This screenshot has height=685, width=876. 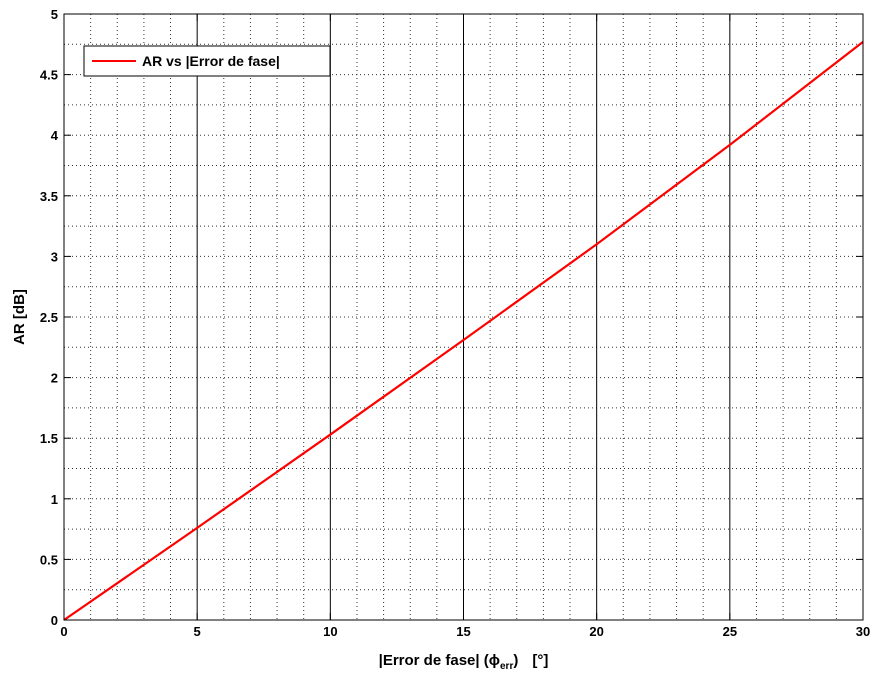 I want to click on x-tick-label: 5, so click(x=197, y=631).